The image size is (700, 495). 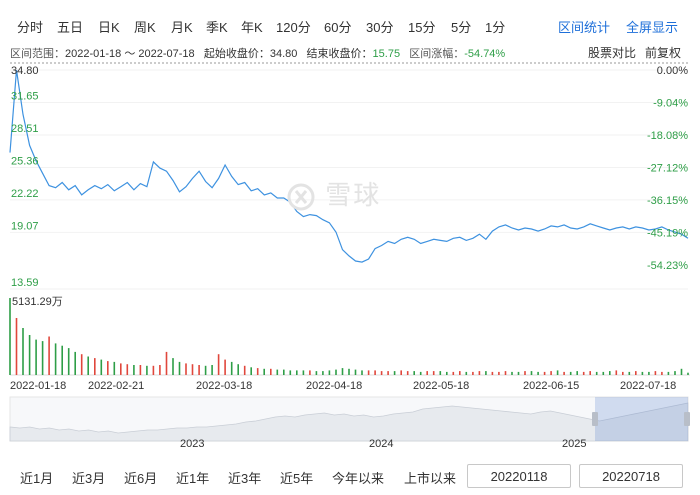 I want to click on y-left-tick-label: 19.07, so click(x=25, y=226).